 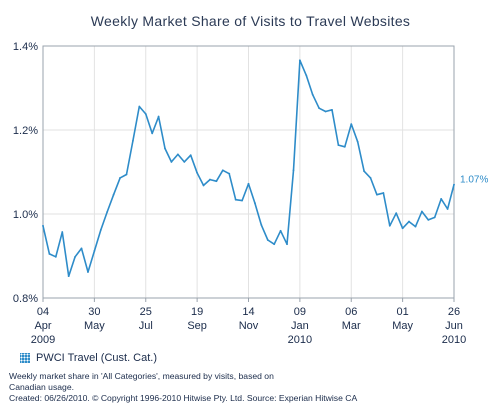 I want to click on x-tick-label: 19, so click(x=197, y=312).